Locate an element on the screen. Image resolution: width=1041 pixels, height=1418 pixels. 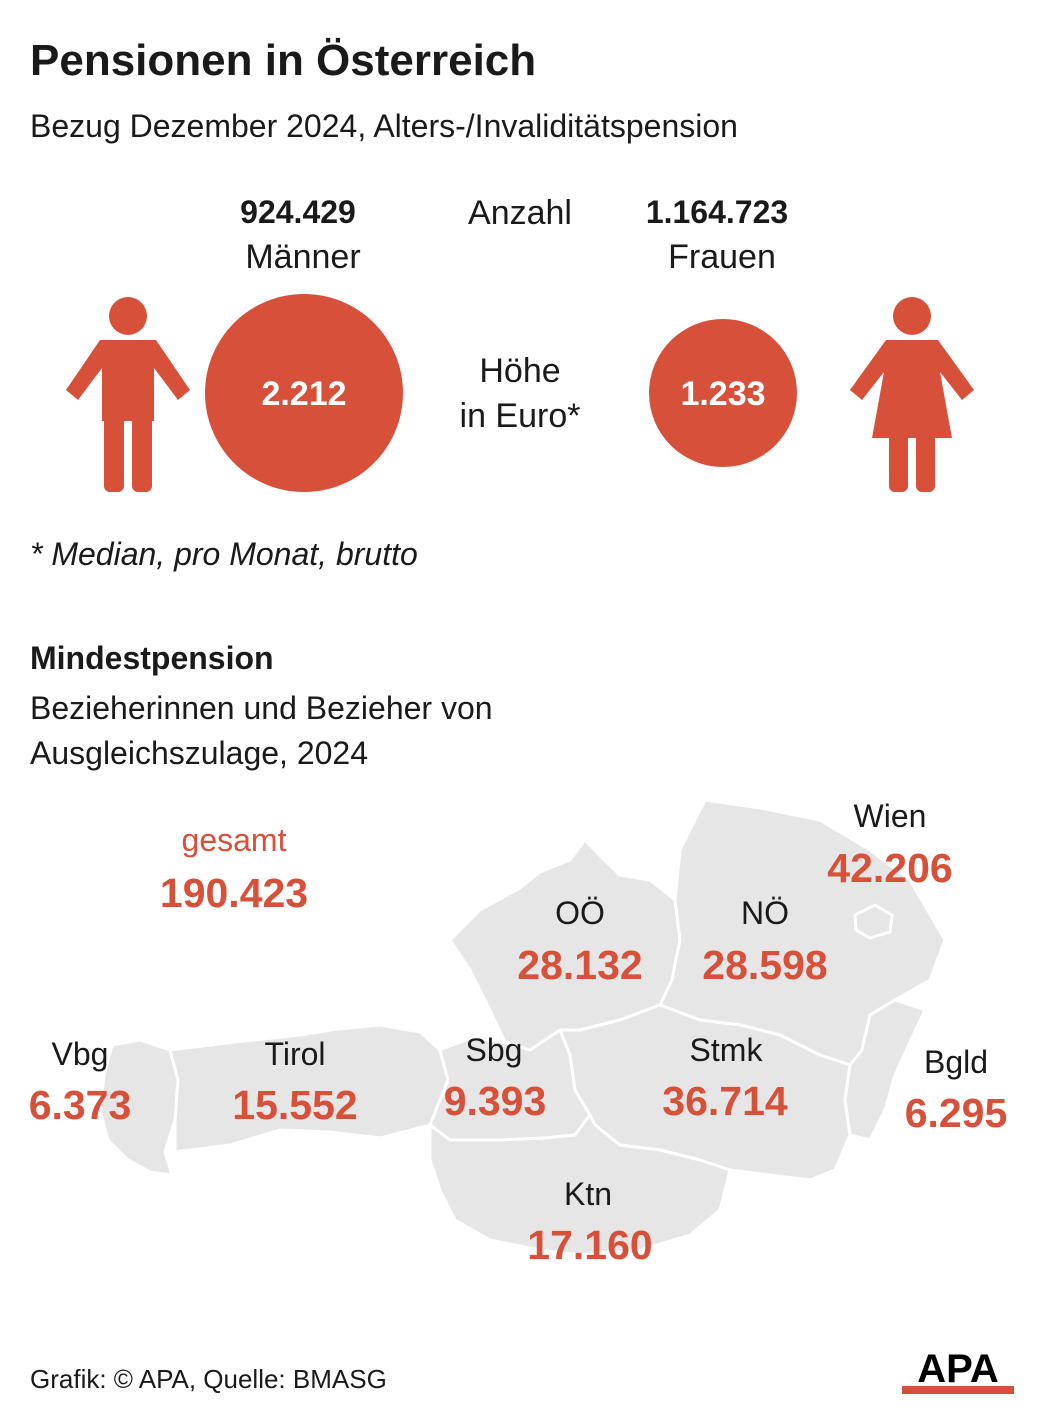
region-shape-bgld is located at coordinates (885, 1070).